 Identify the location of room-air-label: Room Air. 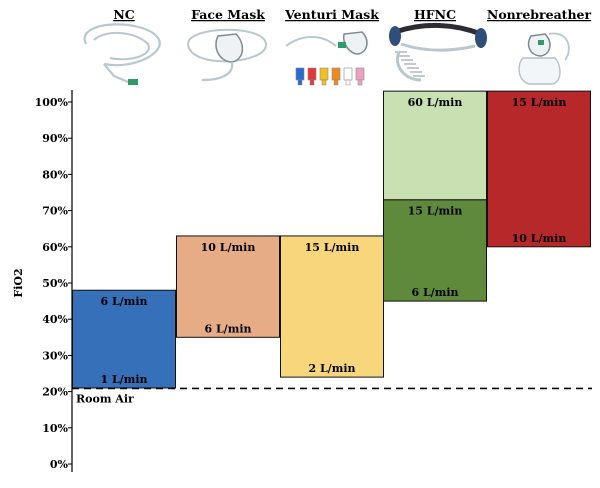
(105, 398).